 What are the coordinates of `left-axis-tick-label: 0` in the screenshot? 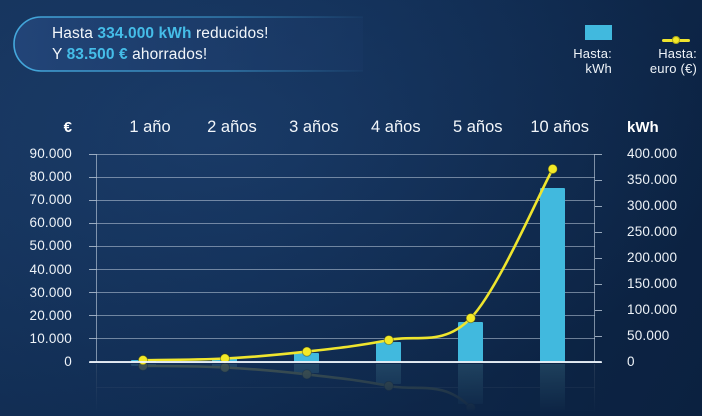 It's located at (68, 361).